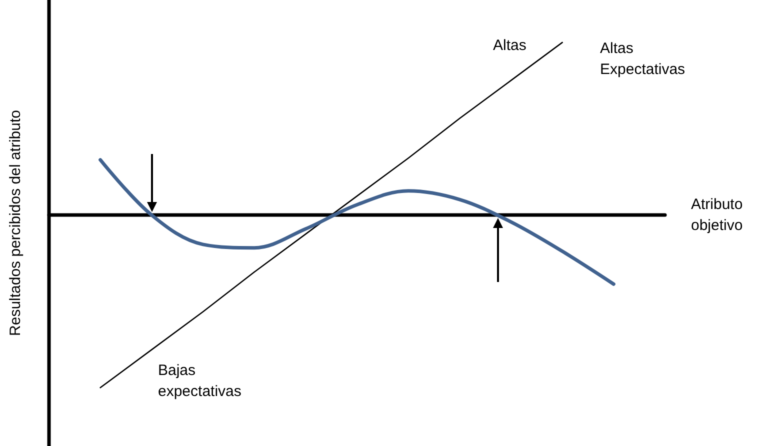  Describe the element at coordinates (200, 381) in the screenshot. I see `annotation: Bajas expectativas` at that location.